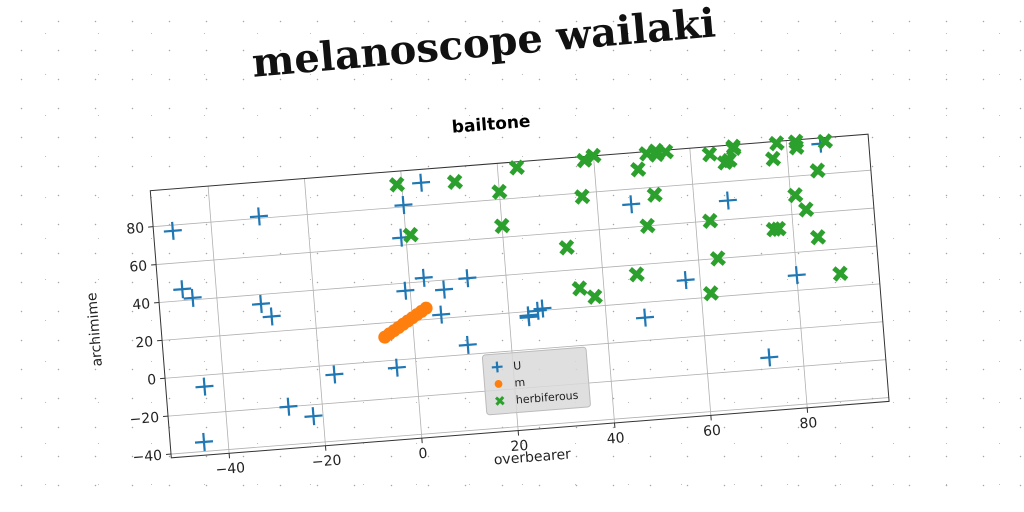 Image resolution: width=1024 pixels, height=512 pixels. I want to click on x-tick-label: −40, so click(230, 469).